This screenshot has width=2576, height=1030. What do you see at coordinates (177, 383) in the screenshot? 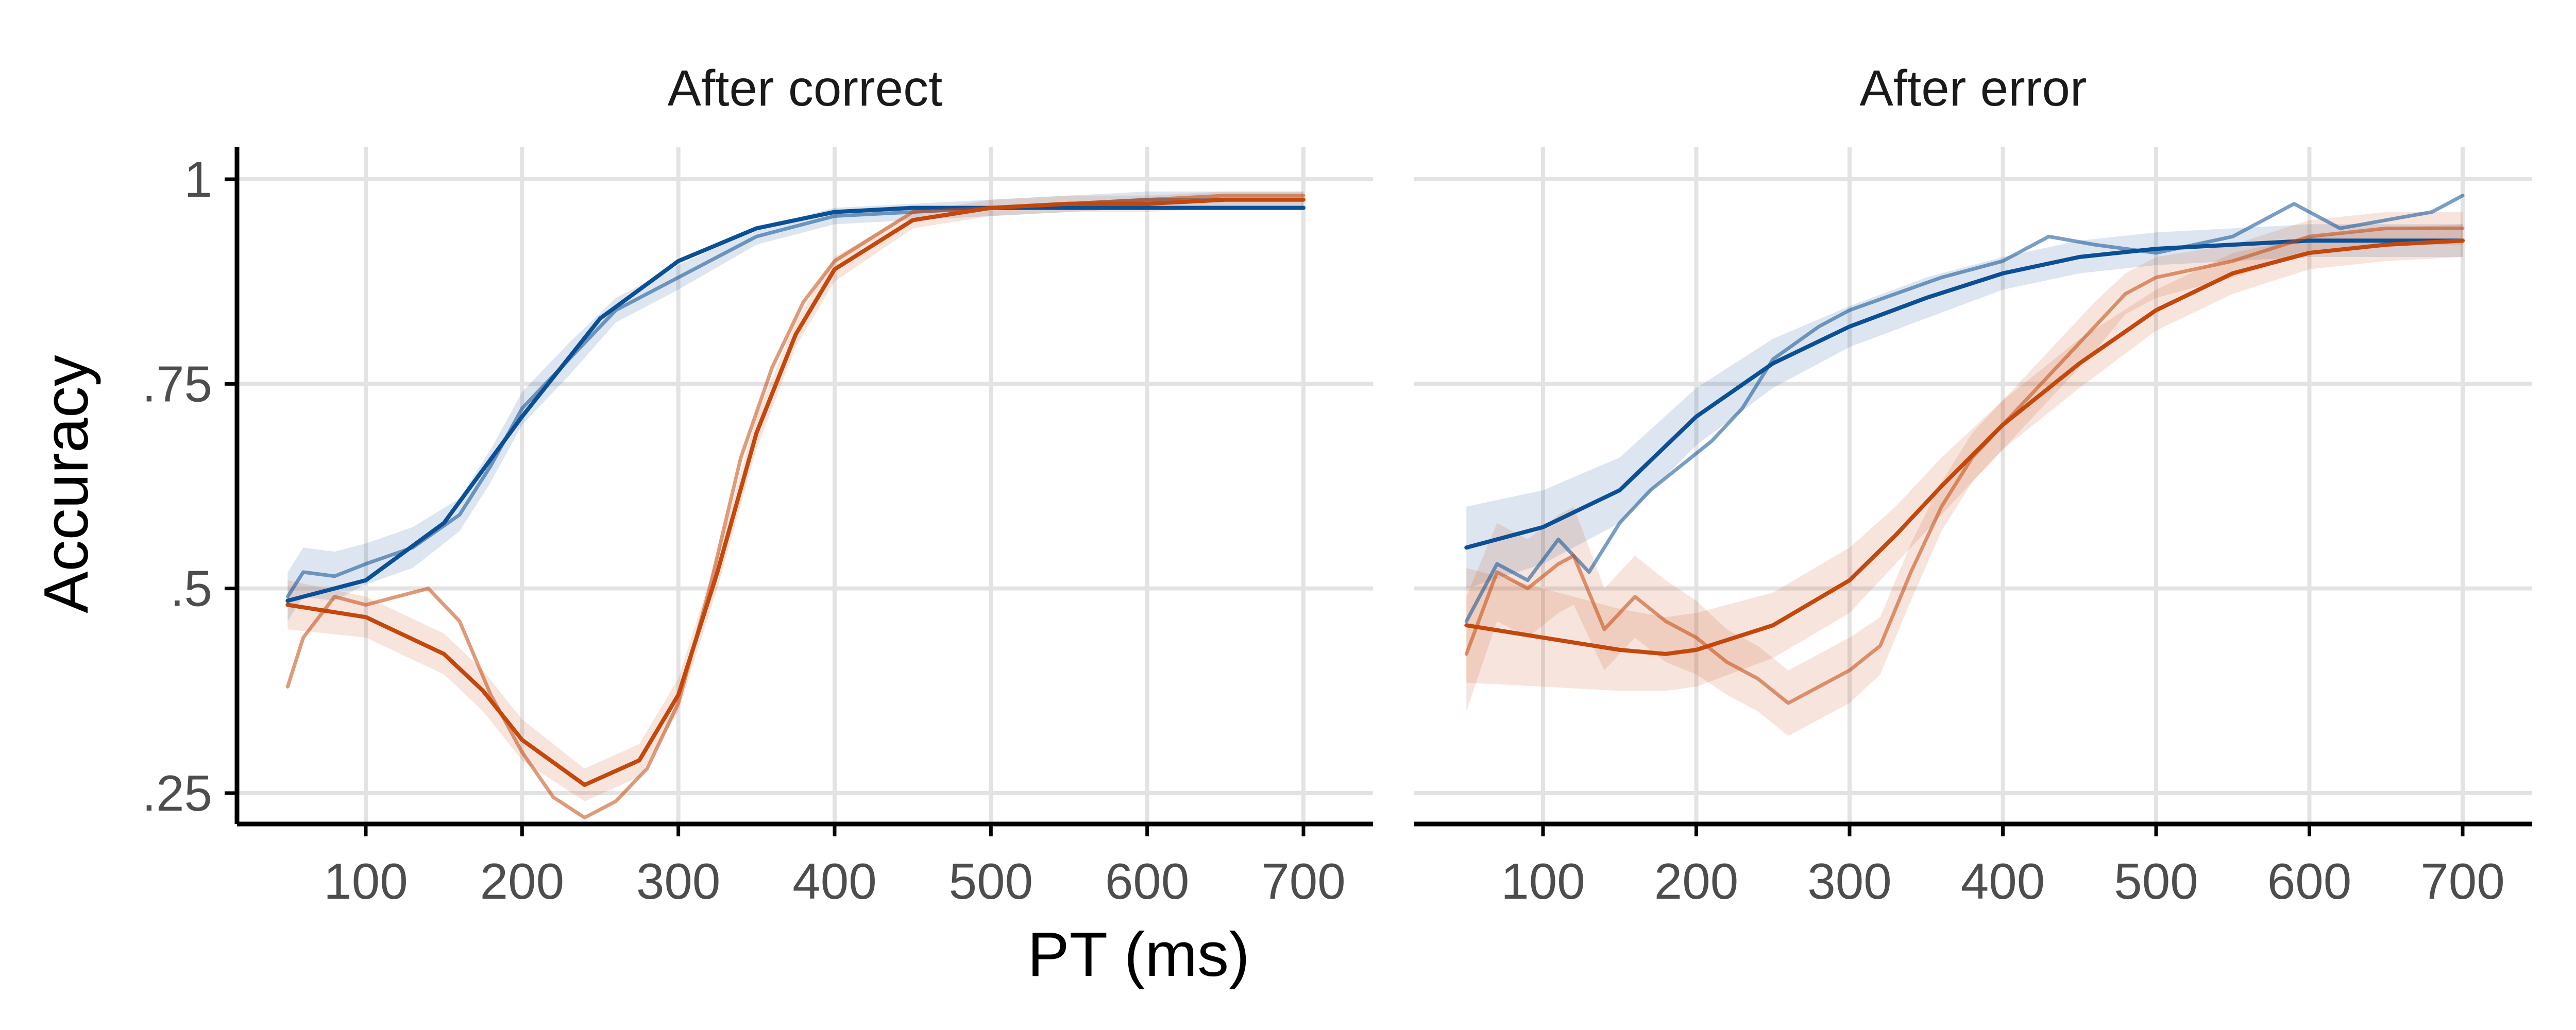
I see `y-tick-label: .75` at bounding box center [177, 383].